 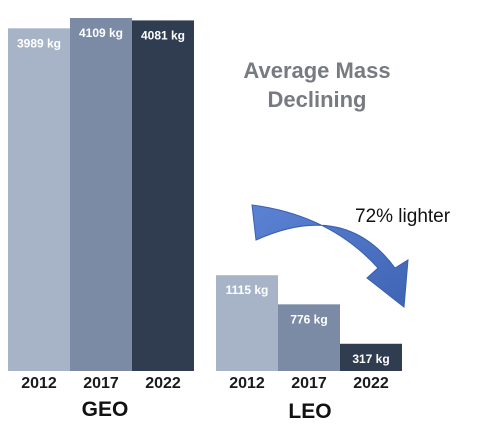 What do you see at coordinates (163, 383) in the screenshot?
I see `tick-label-geo-2022: 2022` at bounding box center [163, 383].